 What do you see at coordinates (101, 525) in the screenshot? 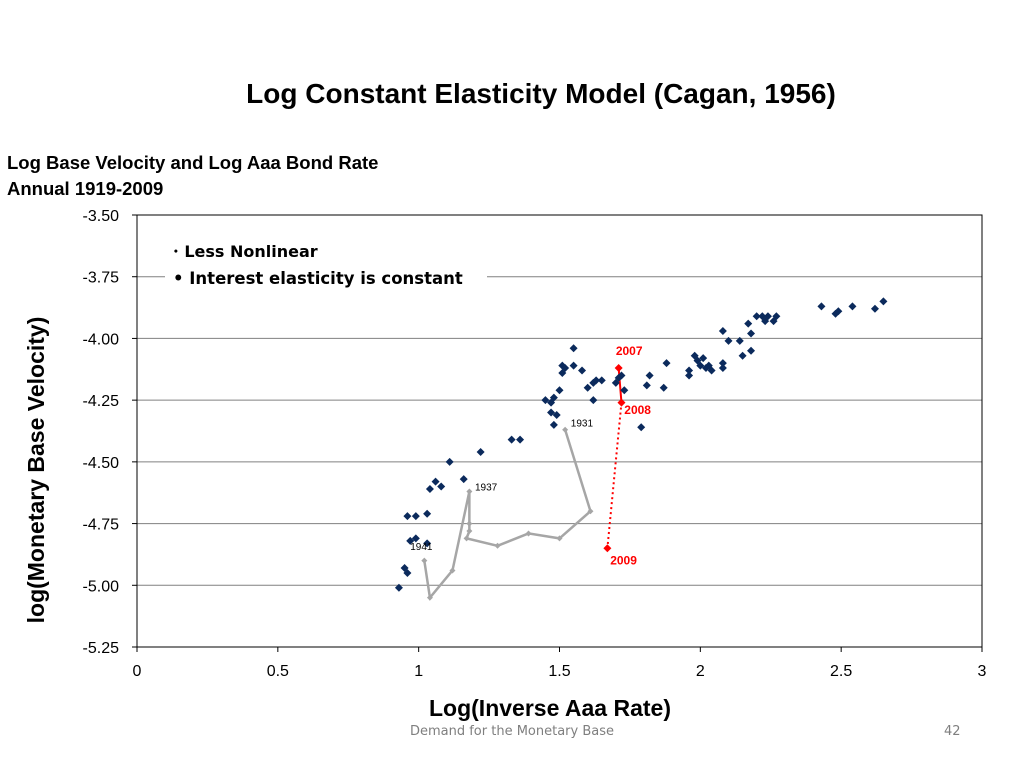
I see `y-tick-label: -4.75` at bounding box center [101, 525].